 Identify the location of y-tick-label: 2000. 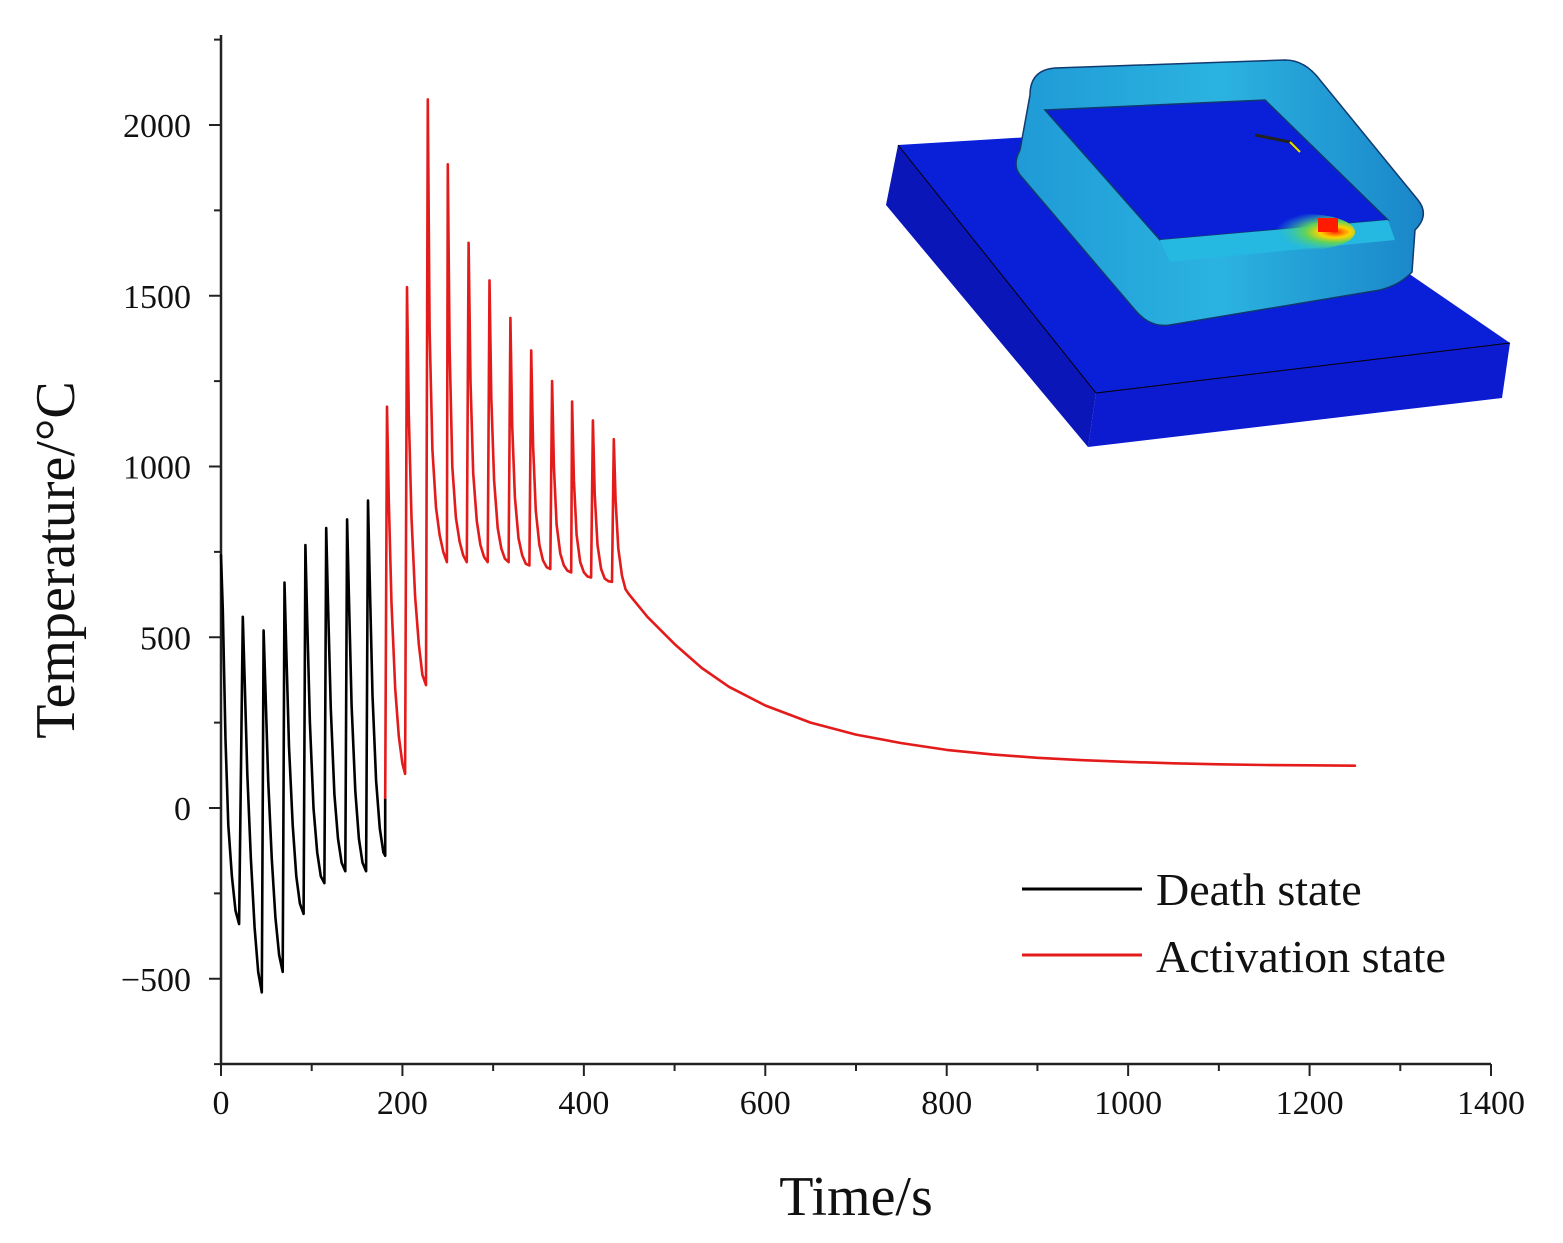
(157, 126).